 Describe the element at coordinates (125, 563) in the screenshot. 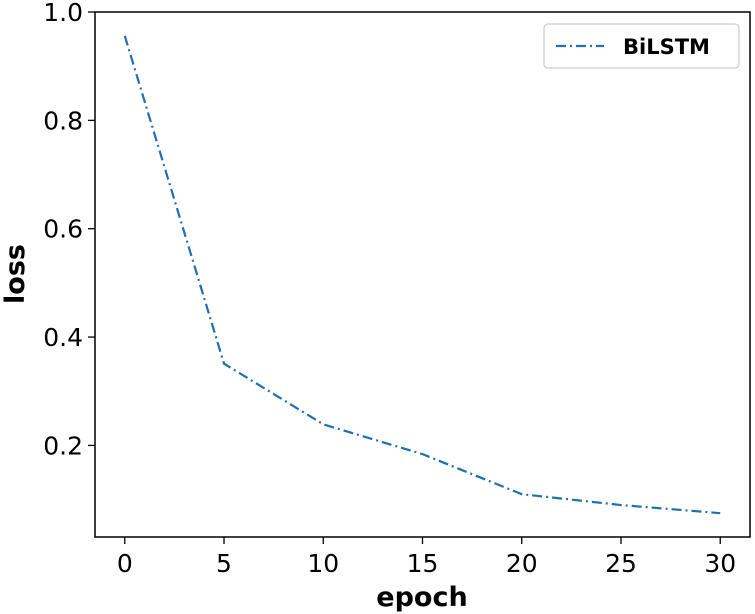

I see `x-tick-label: 0` at that location.